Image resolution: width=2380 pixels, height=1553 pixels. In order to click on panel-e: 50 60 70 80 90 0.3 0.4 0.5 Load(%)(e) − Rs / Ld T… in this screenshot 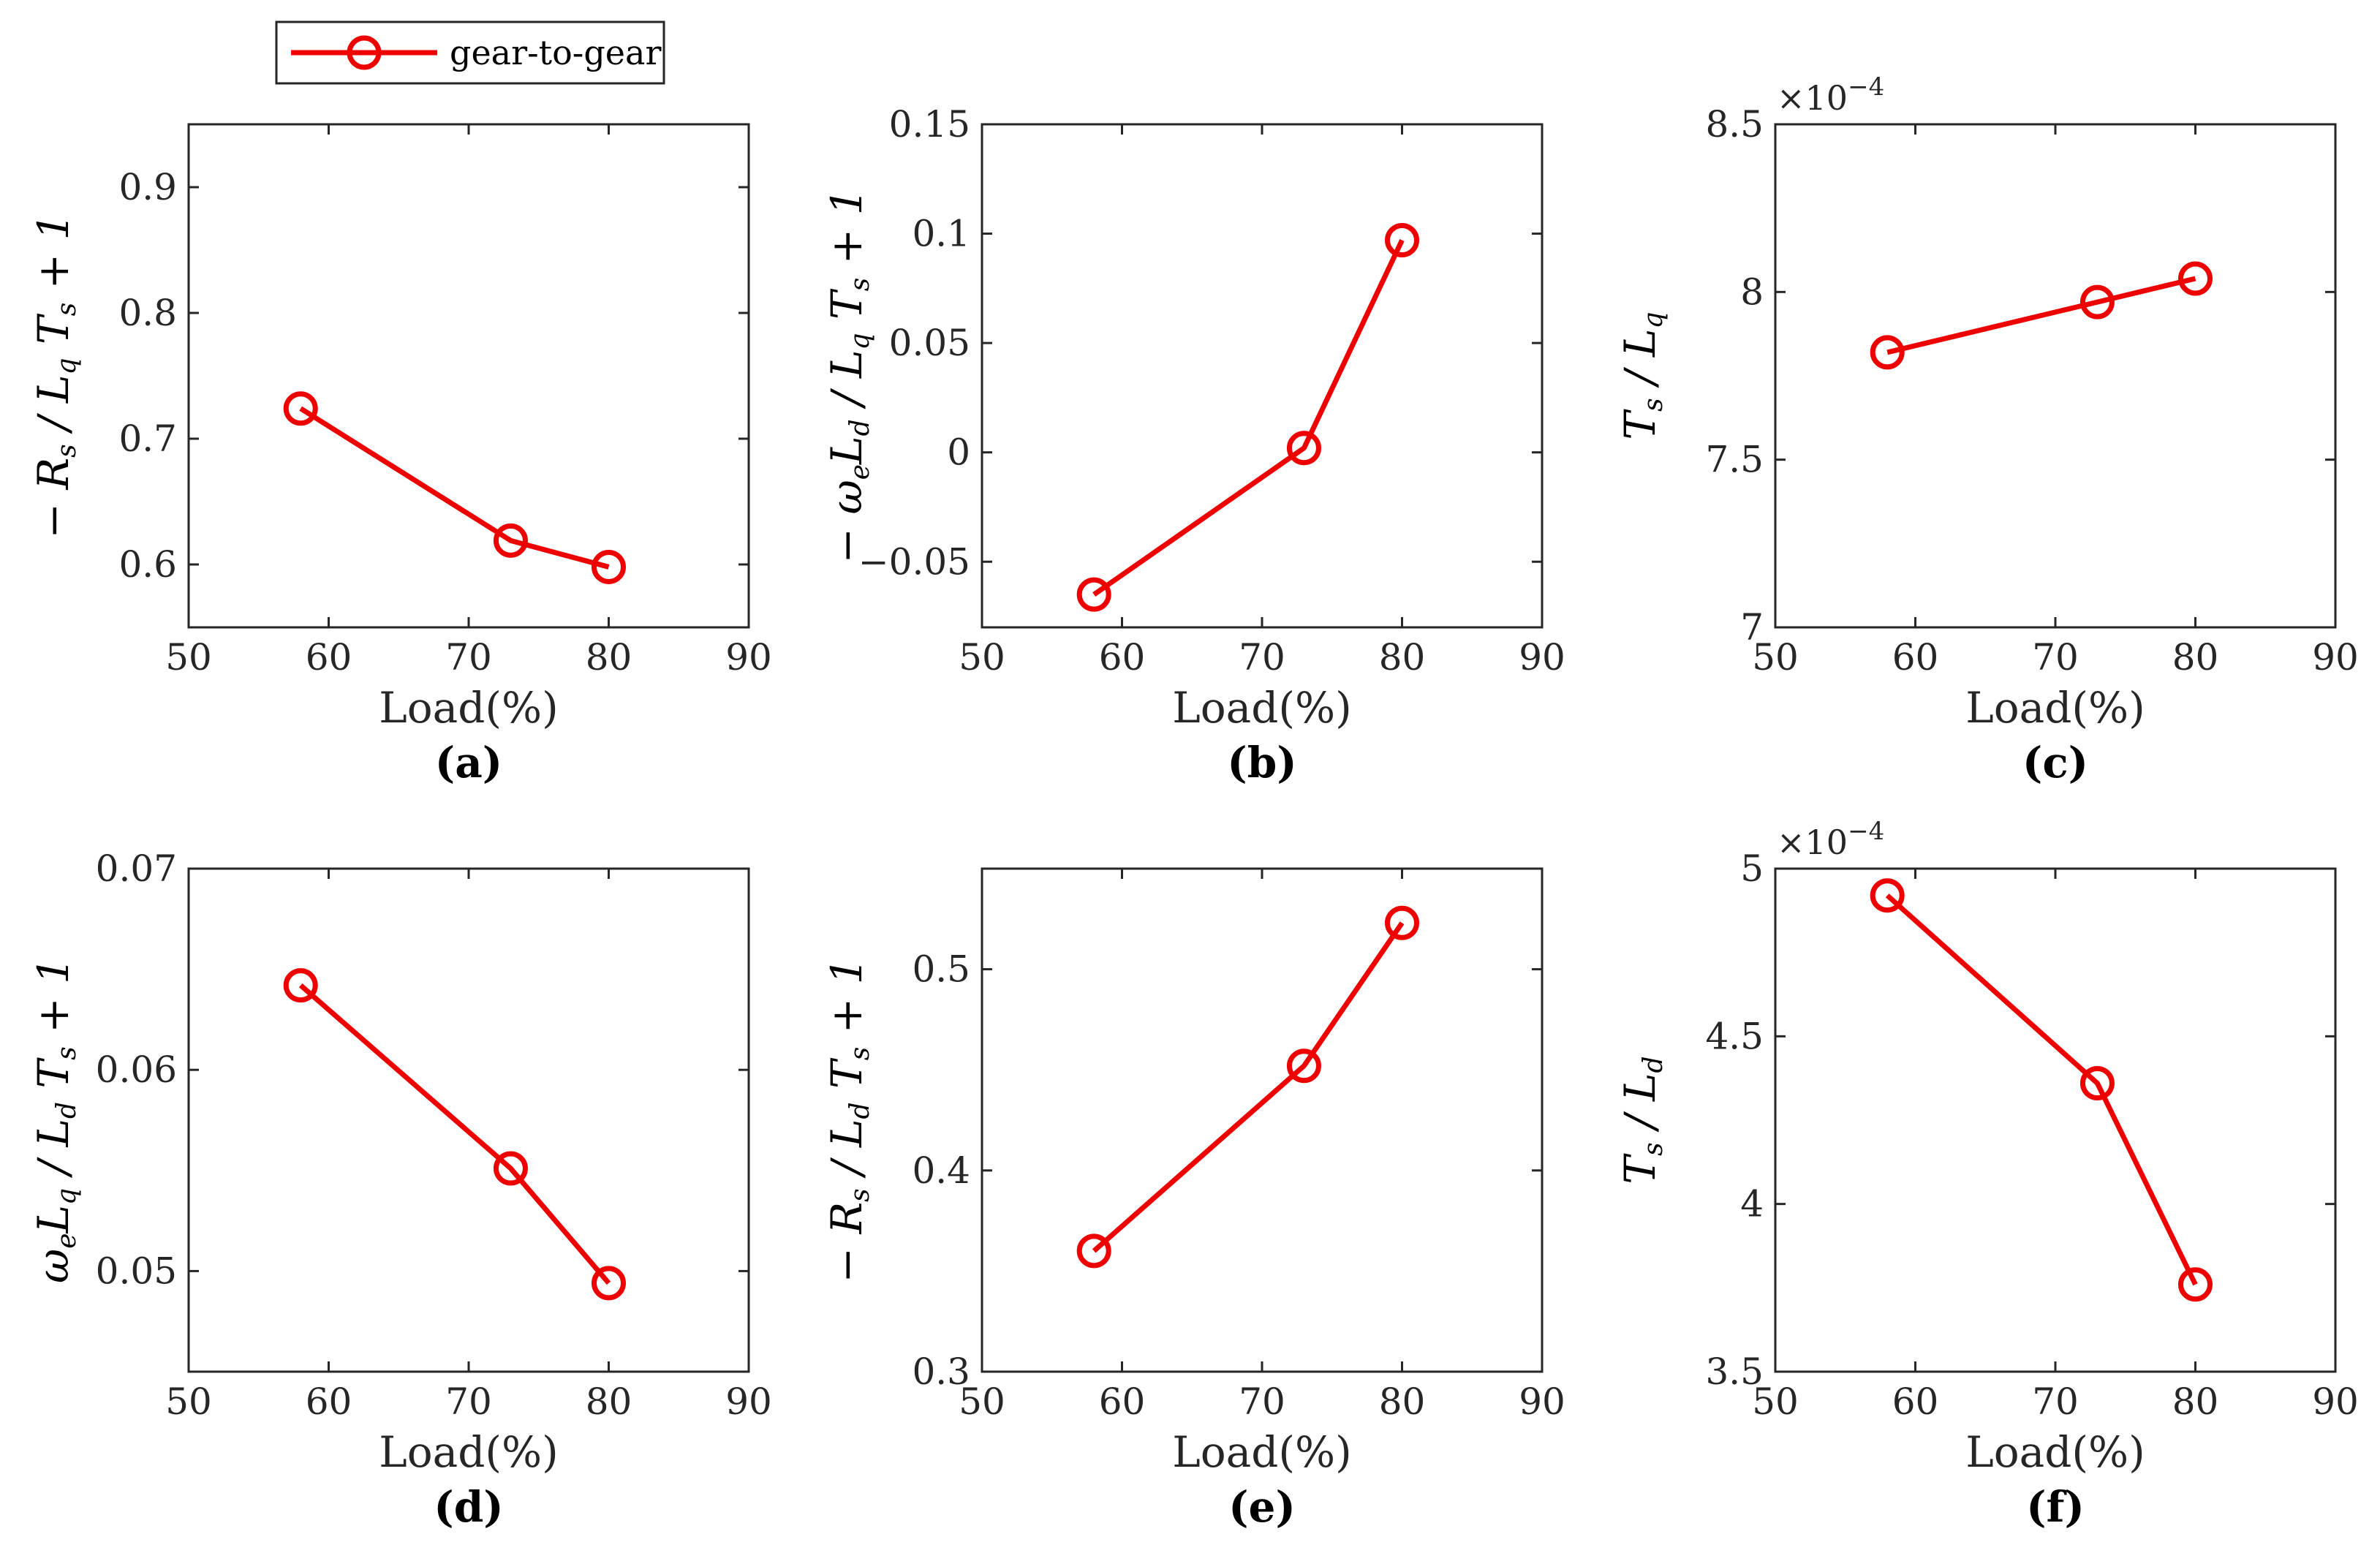, I will do `click(1193, 1199)`.